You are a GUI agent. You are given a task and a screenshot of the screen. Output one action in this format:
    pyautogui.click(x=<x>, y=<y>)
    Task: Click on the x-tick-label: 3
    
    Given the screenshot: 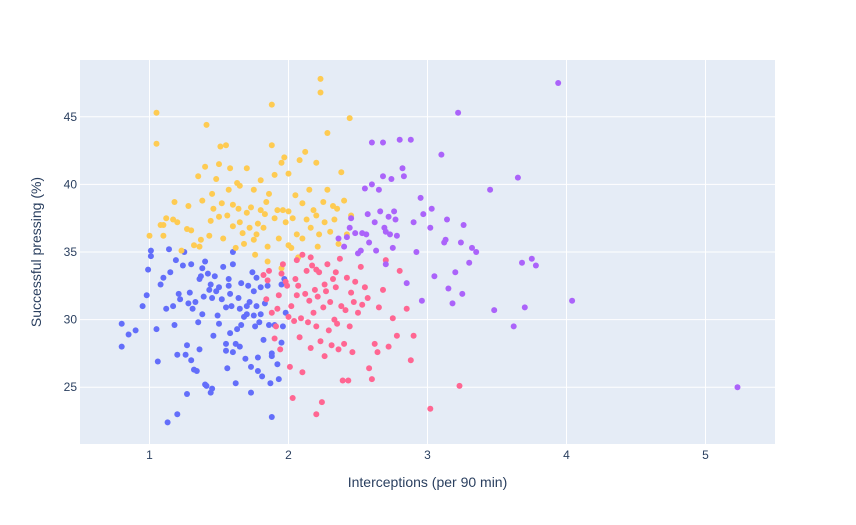 What is the action you would take?
    pyautogui.click(x=427, y=455)
    